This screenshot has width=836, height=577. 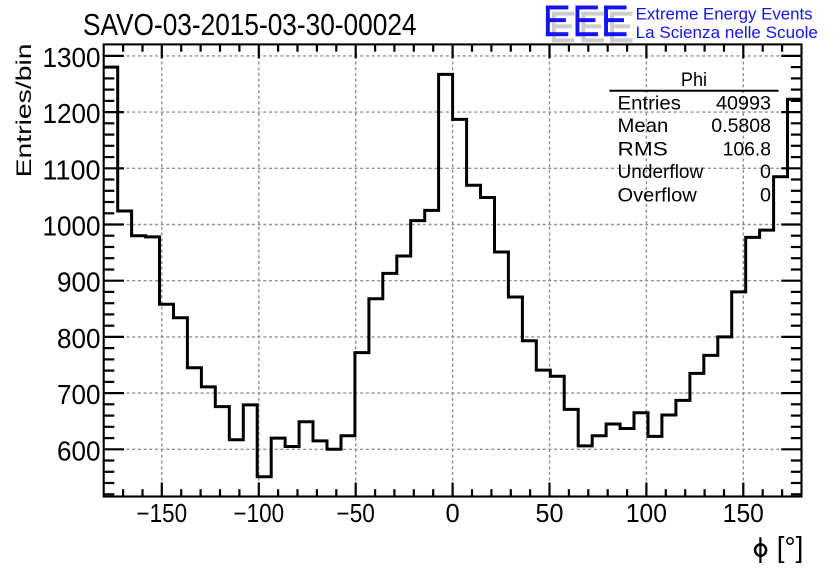 I want to click on svg-text: 600, so click(x=79, y=450).